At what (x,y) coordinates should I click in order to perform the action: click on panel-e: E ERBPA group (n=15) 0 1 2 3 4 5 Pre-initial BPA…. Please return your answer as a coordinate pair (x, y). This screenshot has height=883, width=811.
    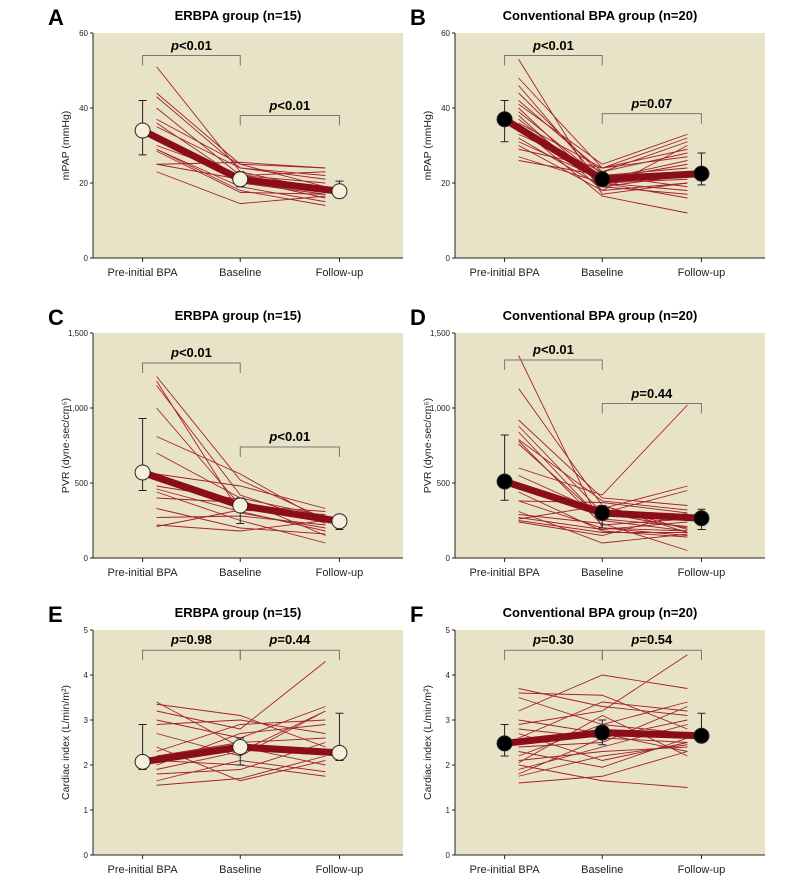
    Looking at the image, I should click on (225, 739).